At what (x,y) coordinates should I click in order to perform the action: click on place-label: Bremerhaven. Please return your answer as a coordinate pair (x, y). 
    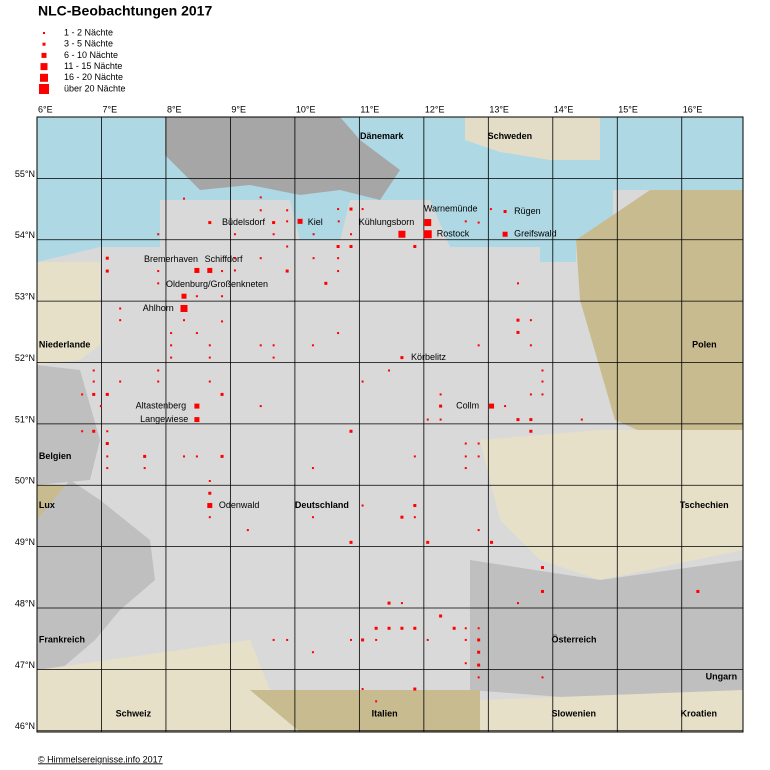
    Looking at the image, I should click on (171, 259).